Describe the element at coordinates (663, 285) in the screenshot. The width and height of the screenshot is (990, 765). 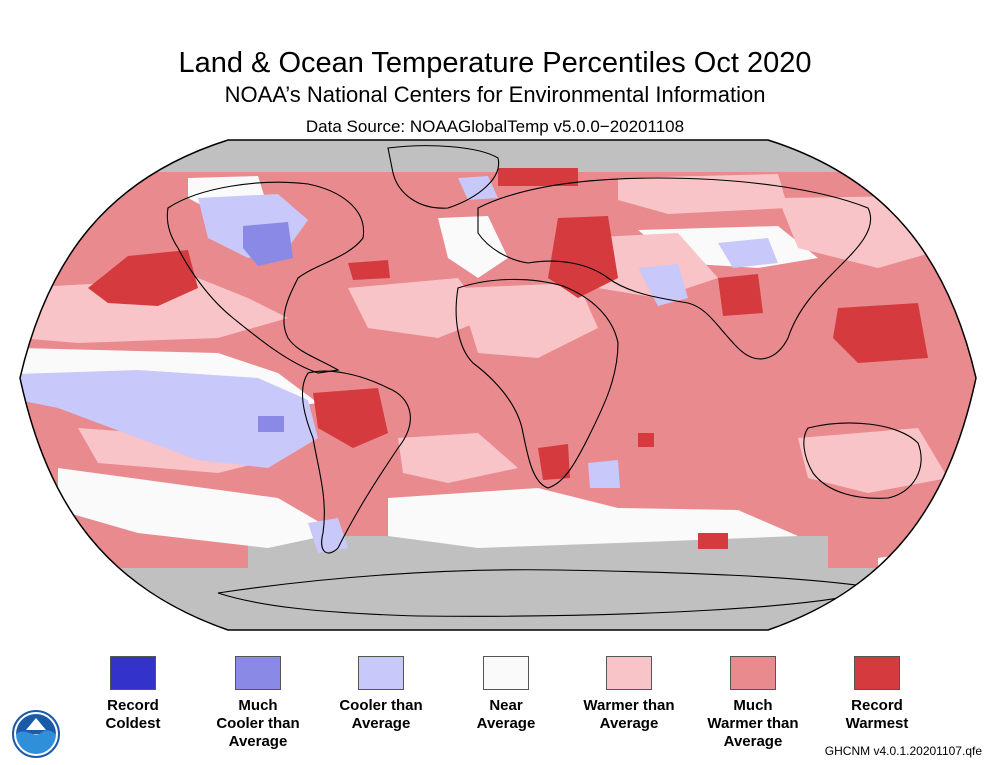
I see `cooler-central-asia` at that location.